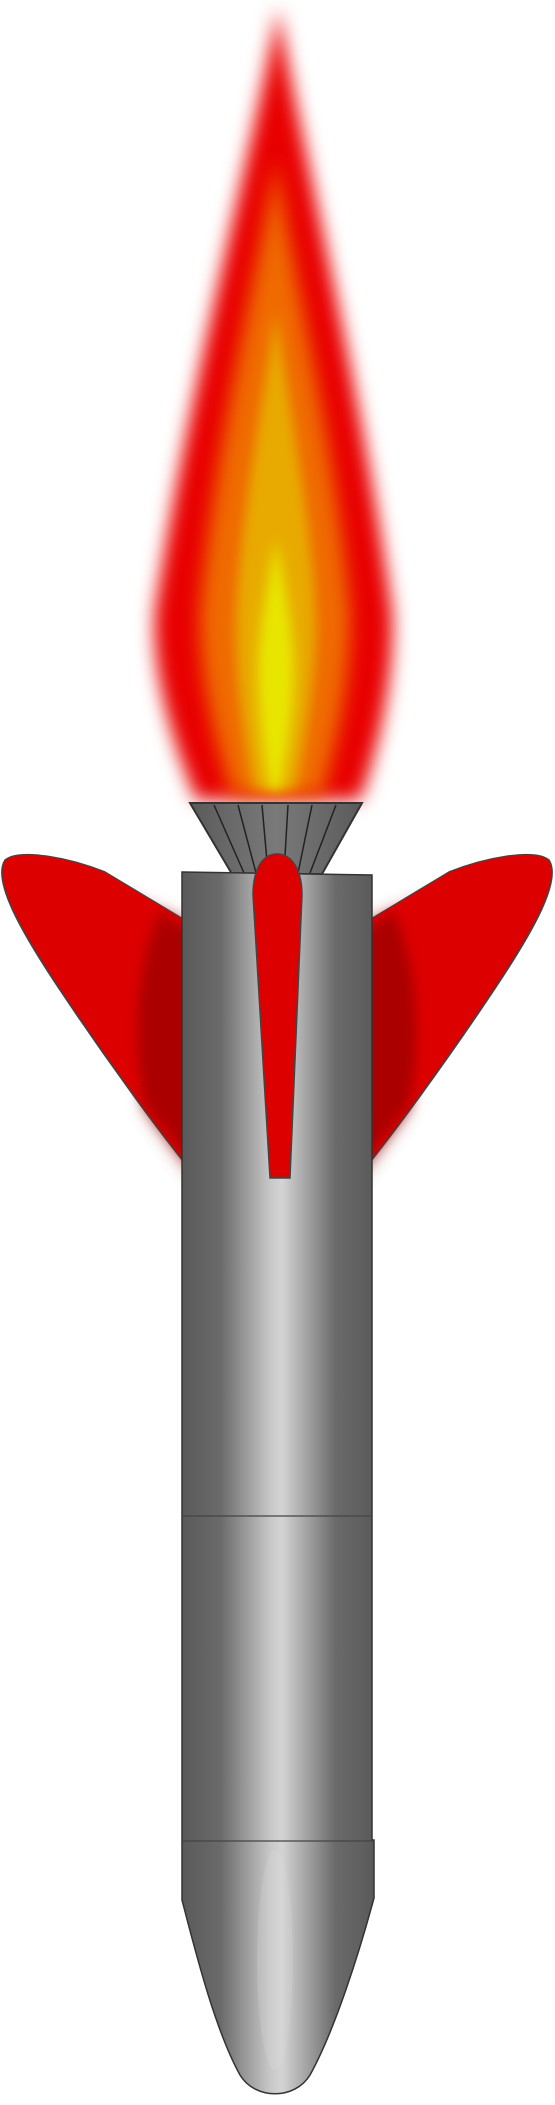 This screenshot has height=2105, width=555. Describe the element at coordinates (277, 1016) in the screenshot. I see `center-fin` at that location.